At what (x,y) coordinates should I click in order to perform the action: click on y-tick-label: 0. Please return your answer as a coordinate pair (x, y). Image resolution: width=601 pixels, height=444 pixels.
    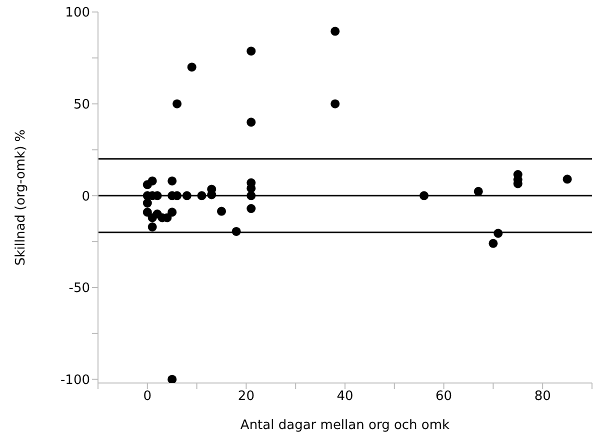
    Looking at the image, I should click on (86, 196).